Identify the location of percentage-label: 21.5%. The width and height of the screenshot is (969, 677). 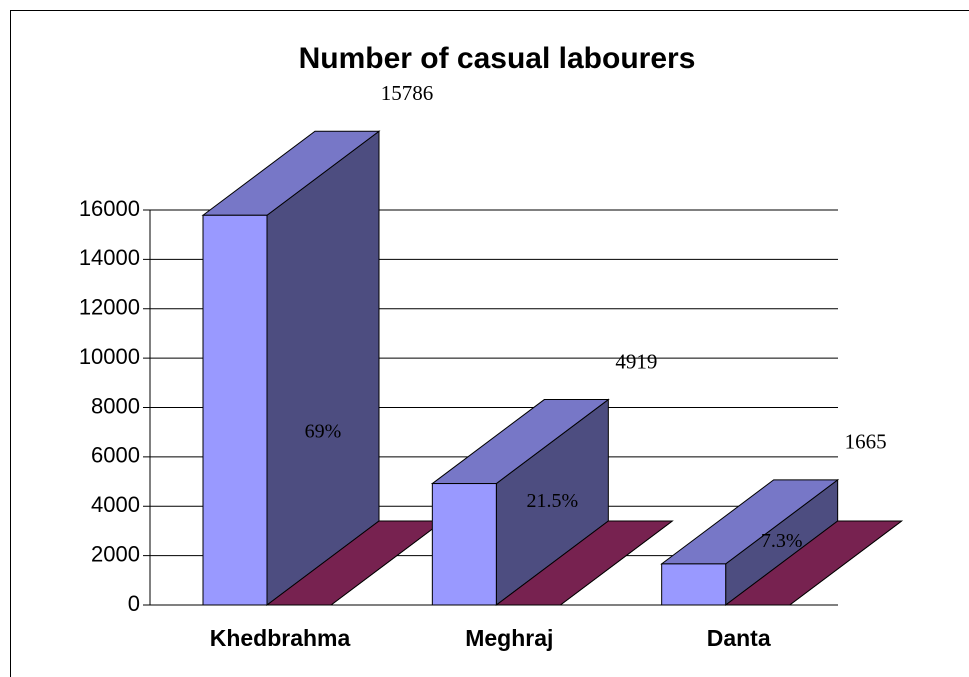
(552, 501).